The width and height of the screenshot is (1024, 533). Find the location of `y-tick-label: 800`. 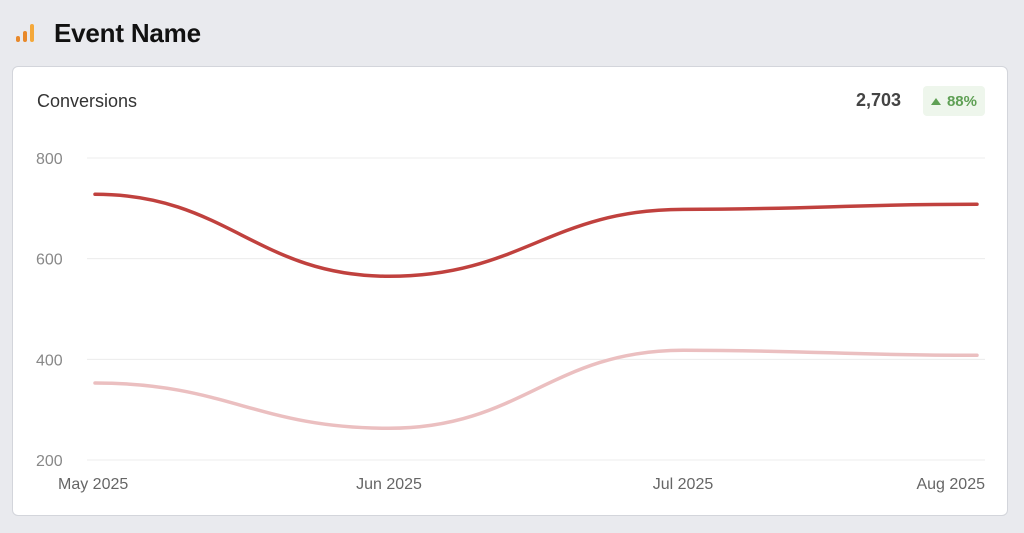

y-tick-label: 800 is located at coordinates (49, 159).